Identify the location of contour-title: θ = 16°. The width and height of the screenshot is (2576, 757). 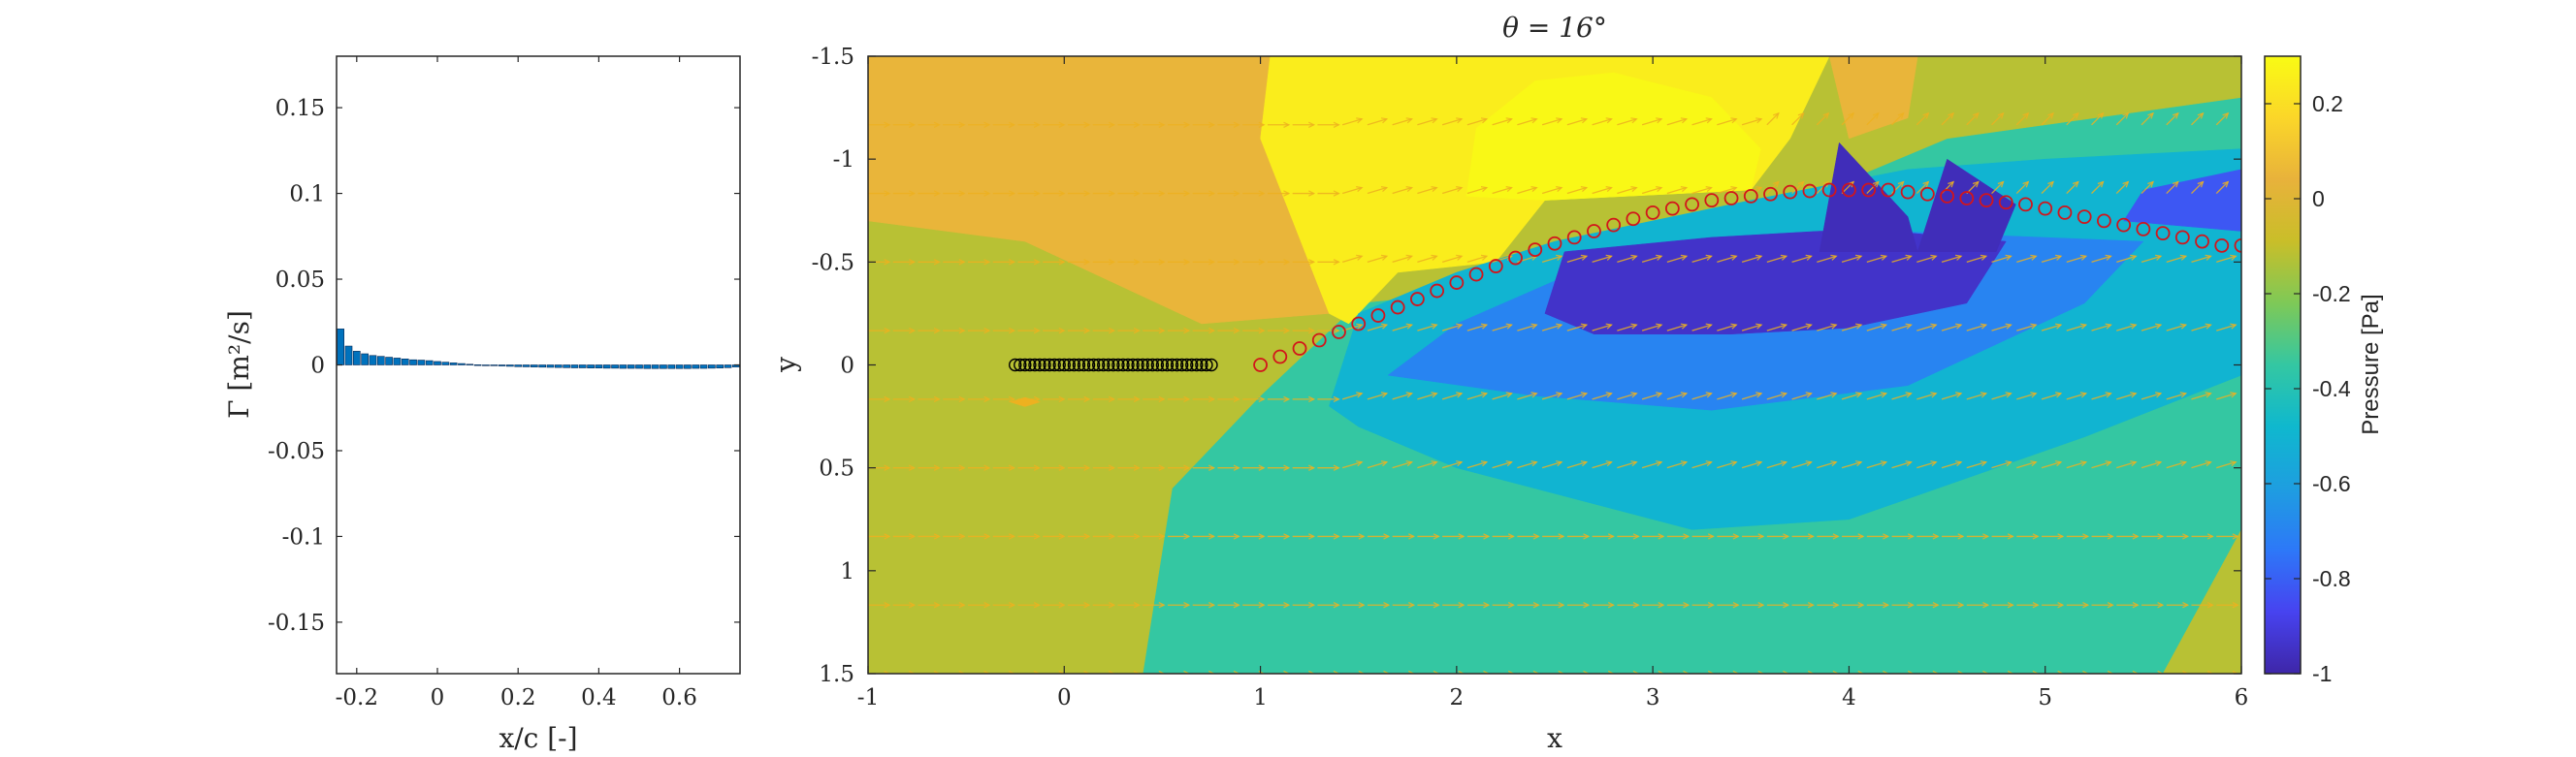
(1554, 28).